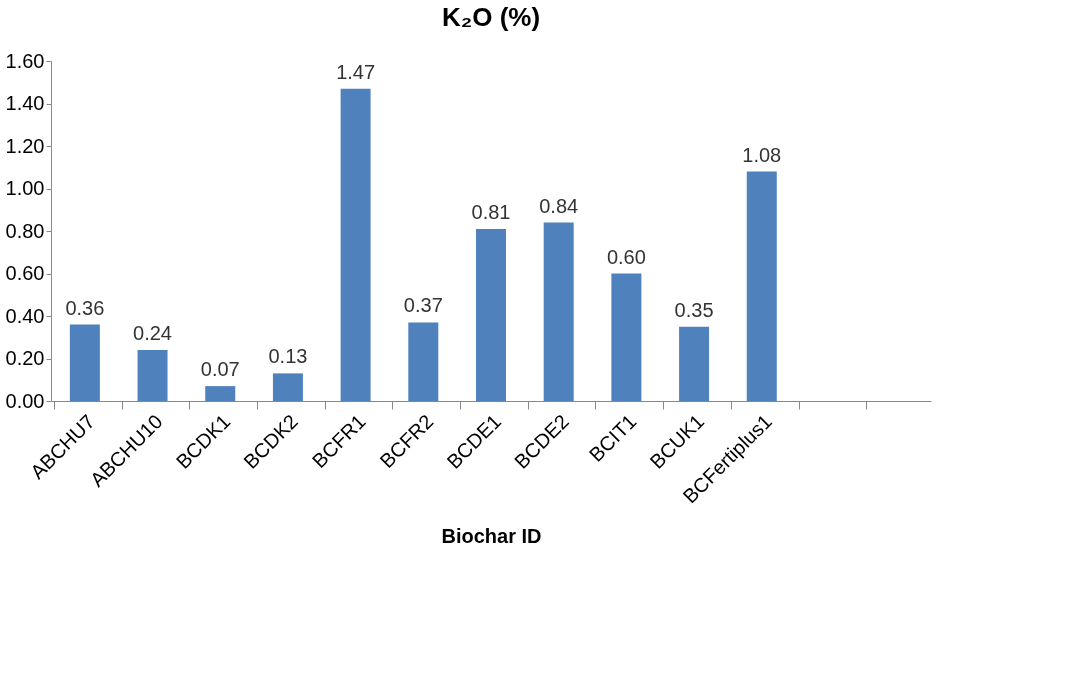 The image size is (1071, 675). I want to click on data-label: 0.37, so click(423, 305).